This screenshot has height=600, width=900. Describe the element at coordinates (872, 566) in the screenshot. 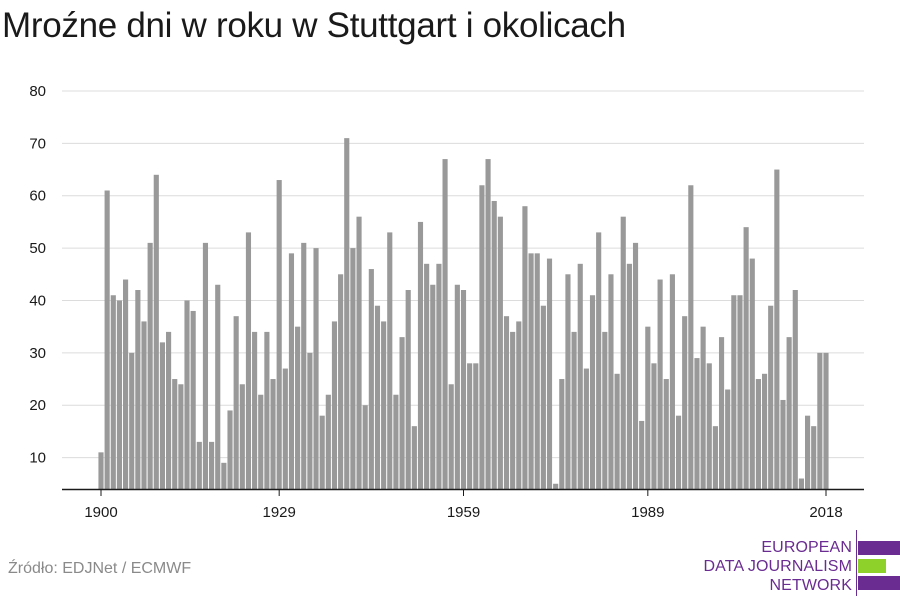

I see `logo-bar-green` at that location.